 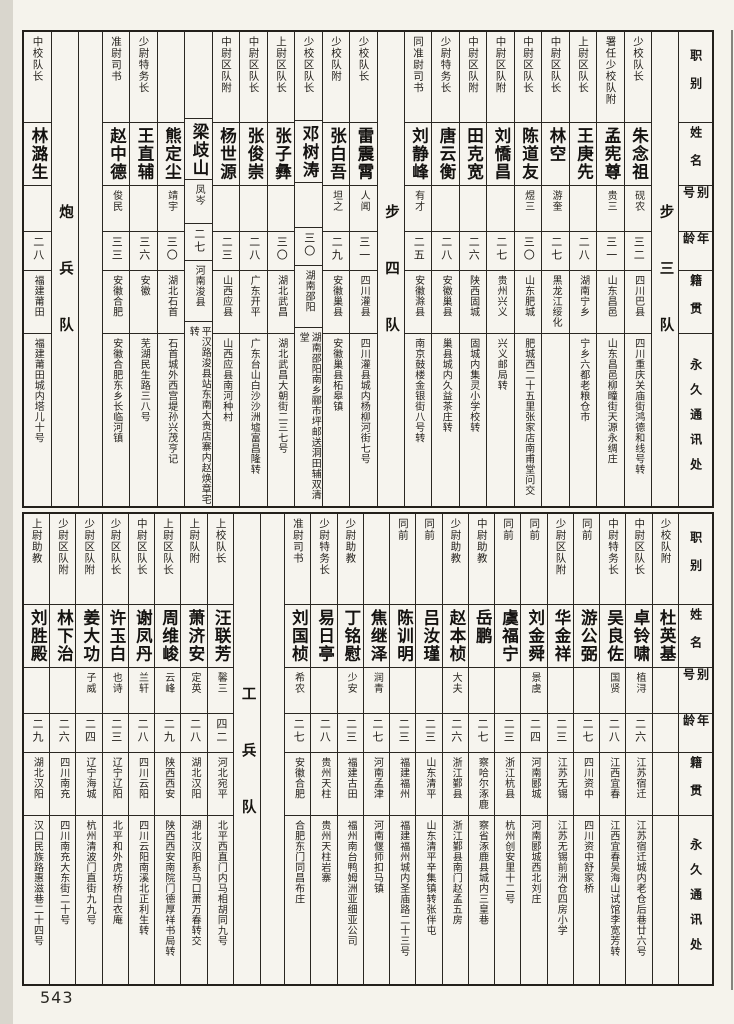 What do you see at coordinates (555, 145) in the screenshot?
I see `name-cell-text: 林空` at bounding box center [555, 145].